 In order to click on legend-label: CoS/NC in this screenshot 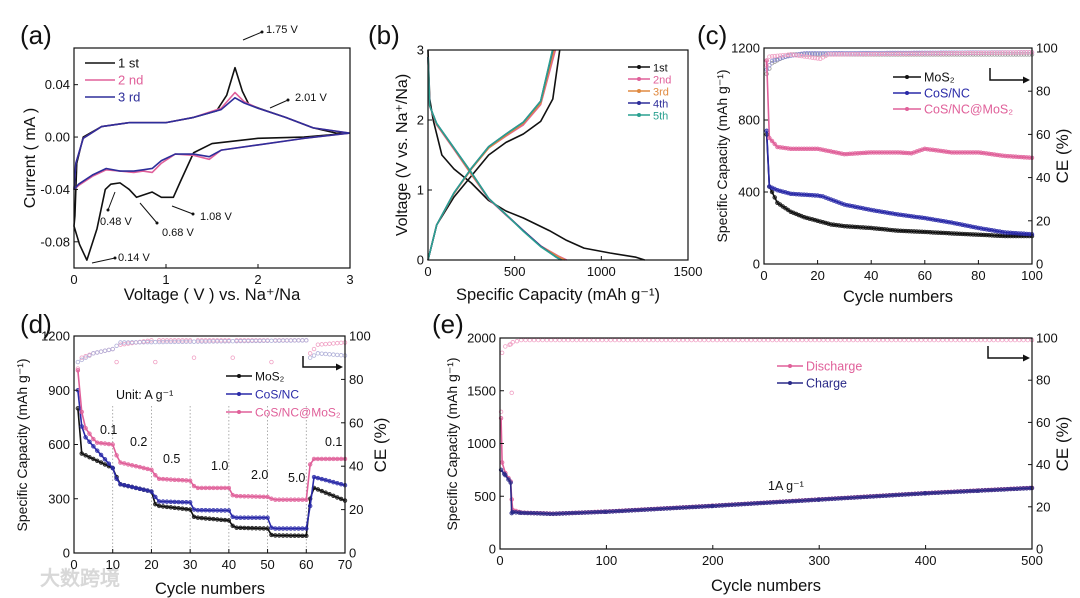, I will do `click(277, 395)`.